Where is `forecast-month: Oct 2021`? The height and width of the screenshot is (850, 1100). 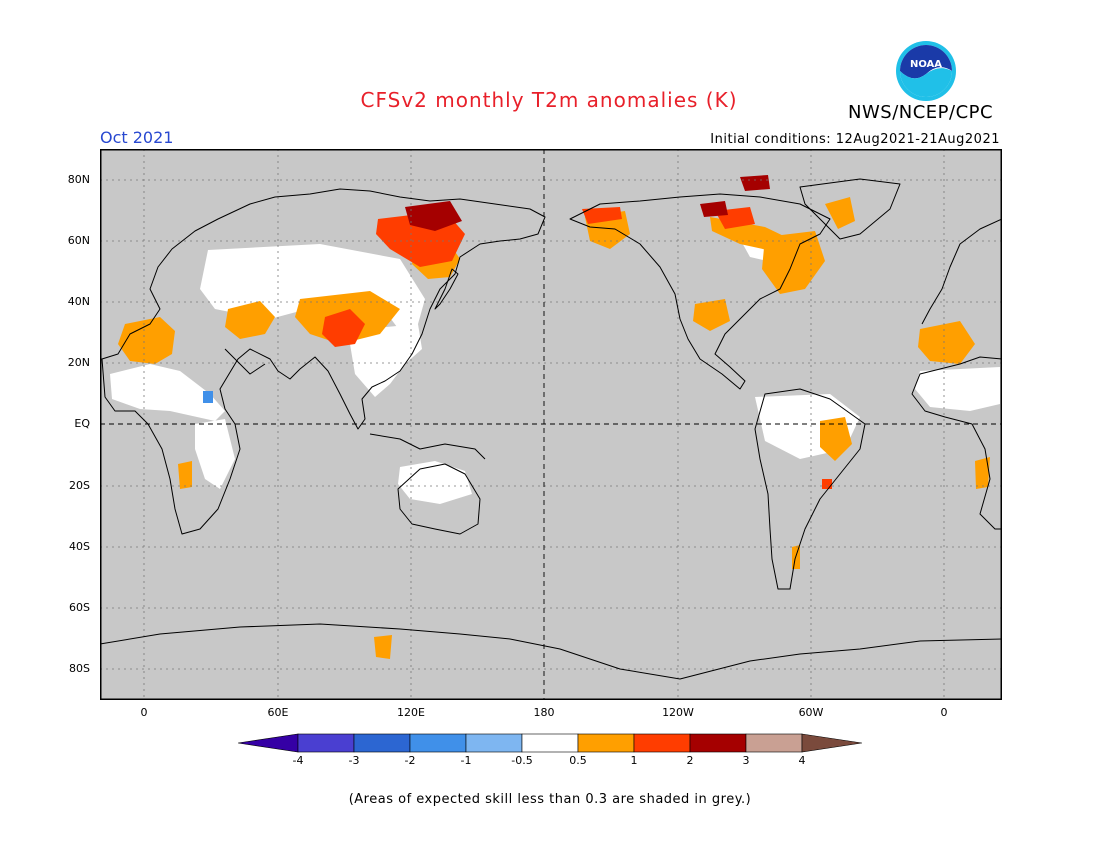 forecast-month: Oct 2021 is located at coordinates (137, 137).